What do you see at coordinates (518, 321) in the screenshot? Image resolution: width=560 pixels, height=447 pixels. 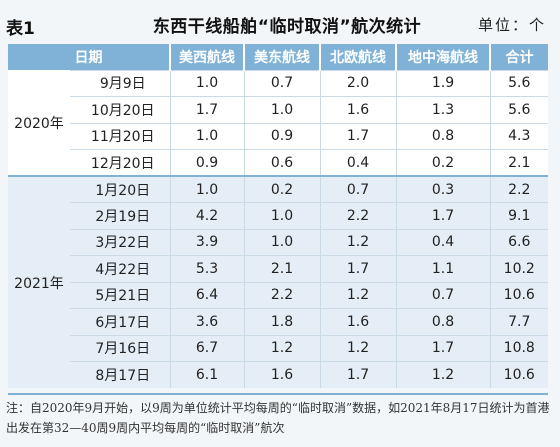 I see `value-cell: 7.7` at bounding box center [518, 321].